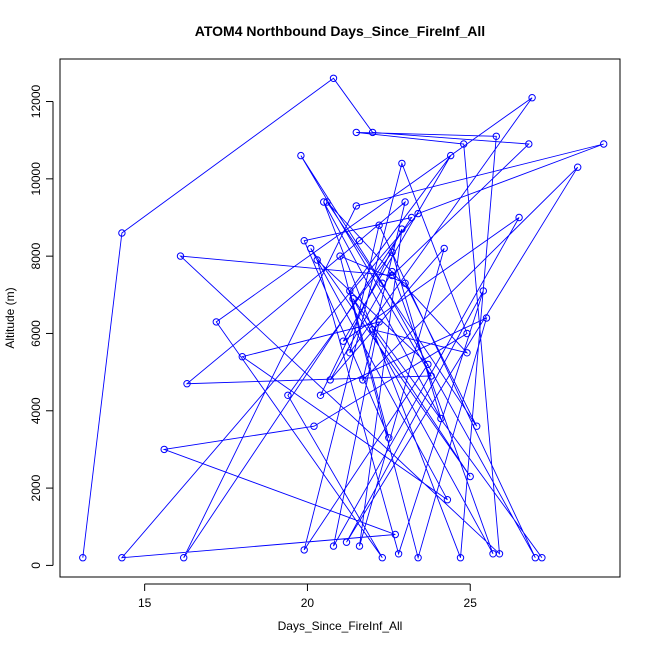 Image resolution: width=650 pixels, height=650 pixels. I want to click on y-tick-label: 6000, so click(36, 333).